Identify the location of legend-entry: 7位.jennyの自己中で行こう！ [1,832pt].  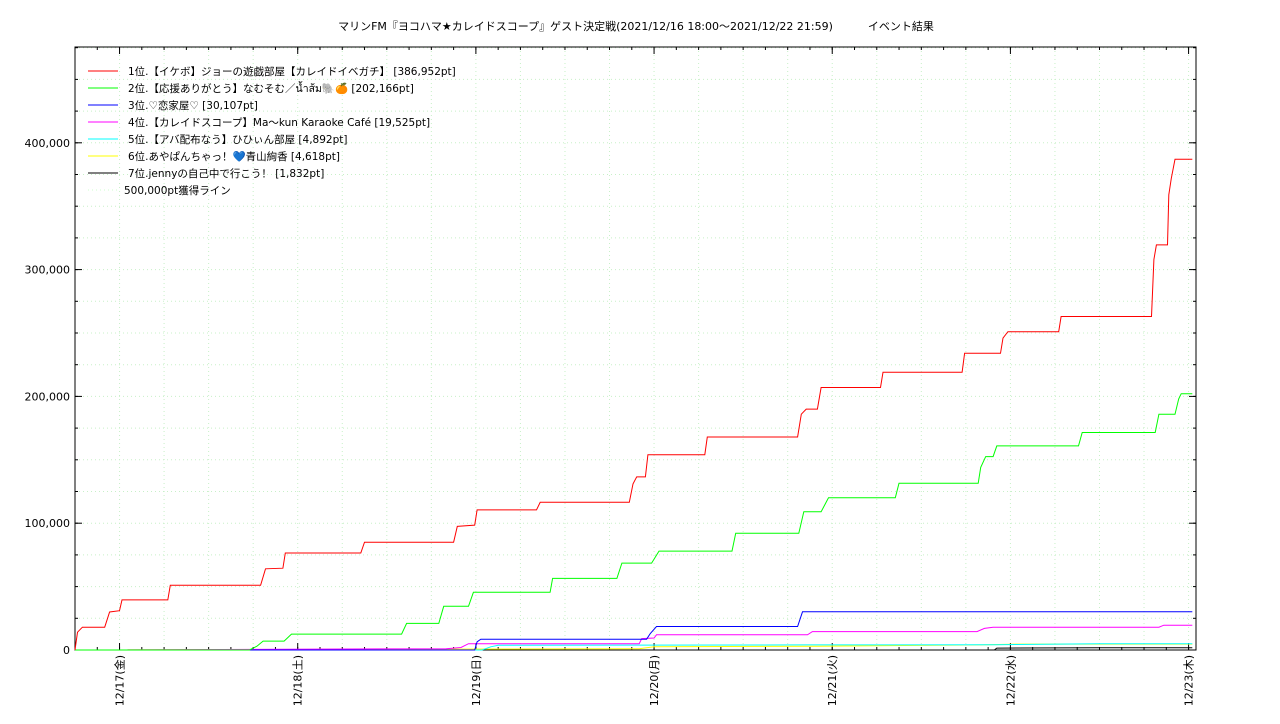
(226, 173).